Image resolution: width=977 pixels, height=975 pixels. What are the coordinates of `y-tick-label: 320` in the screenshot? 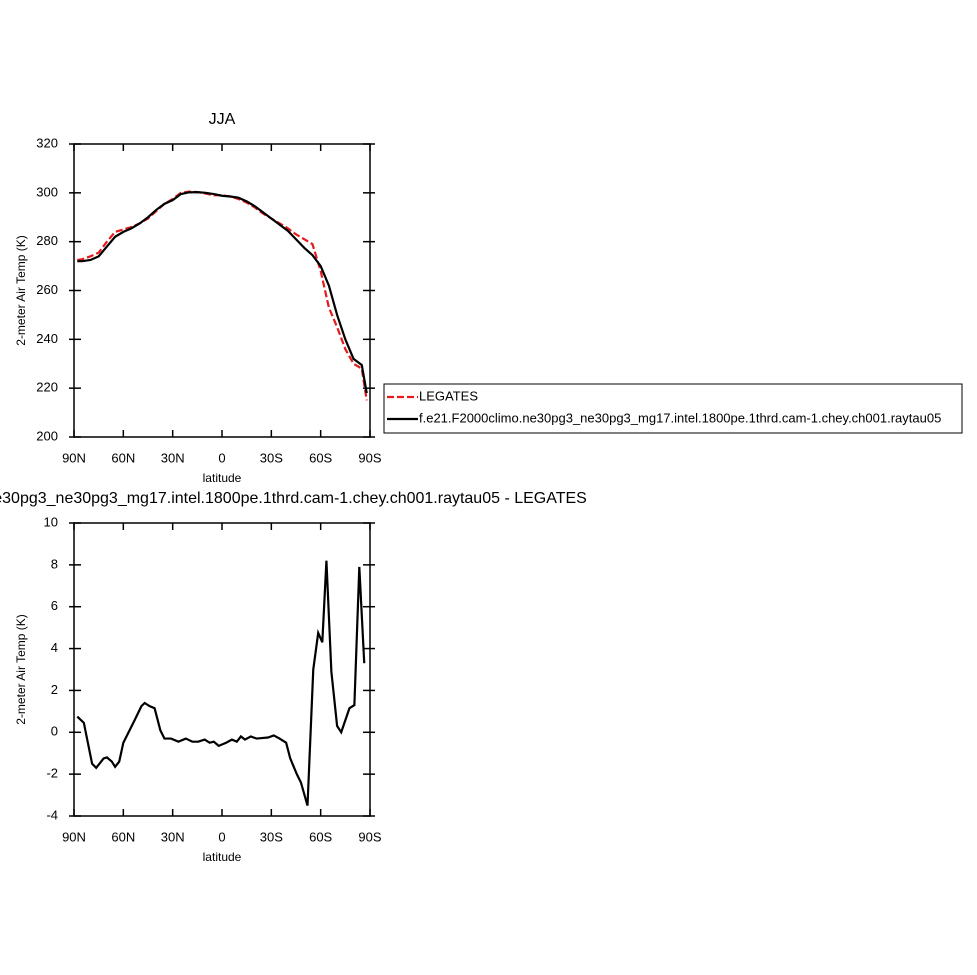 It's located at (47, 142).